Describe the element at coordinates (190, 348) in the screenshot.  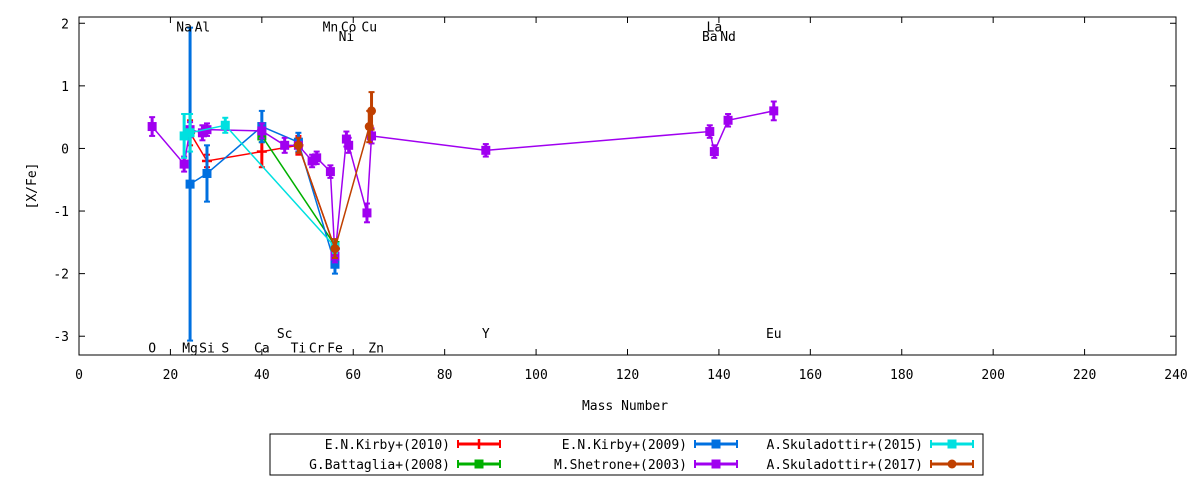
I see `element-label: Mg` at that location.